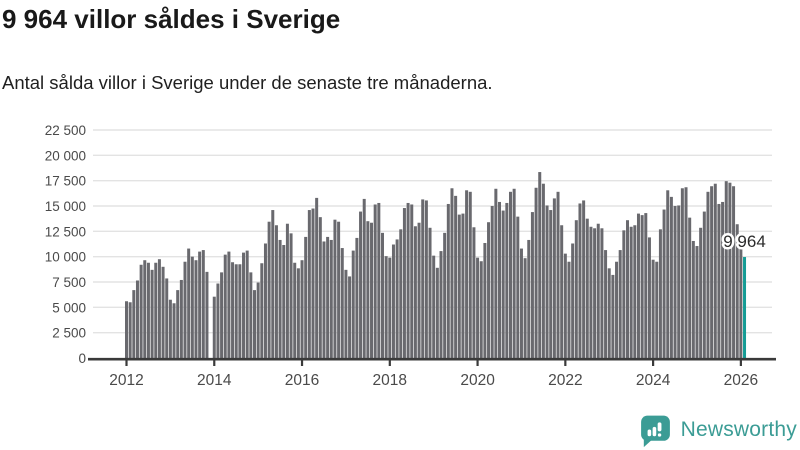  I want to click on y-axis-tick-label: 0, so click(82, 358).